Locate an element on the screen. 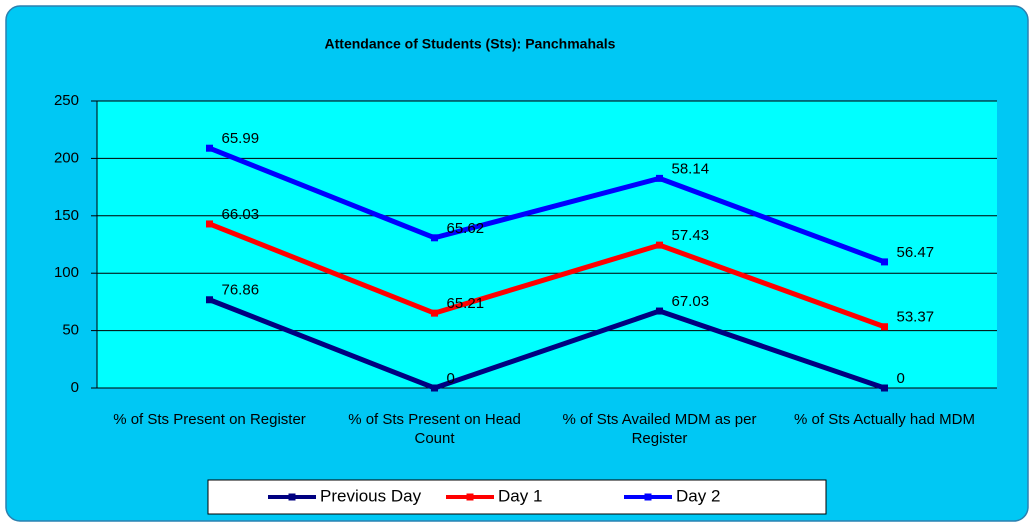  legend-label: Day 1 is located at coordinates (520, 495).